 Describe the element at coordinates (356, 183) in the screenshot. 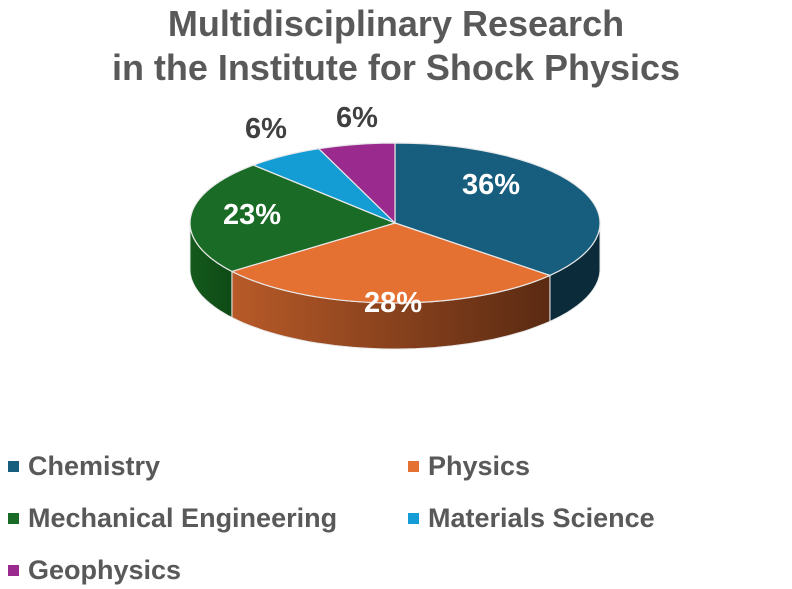

I see `pie-slice-geophysics` at that location.